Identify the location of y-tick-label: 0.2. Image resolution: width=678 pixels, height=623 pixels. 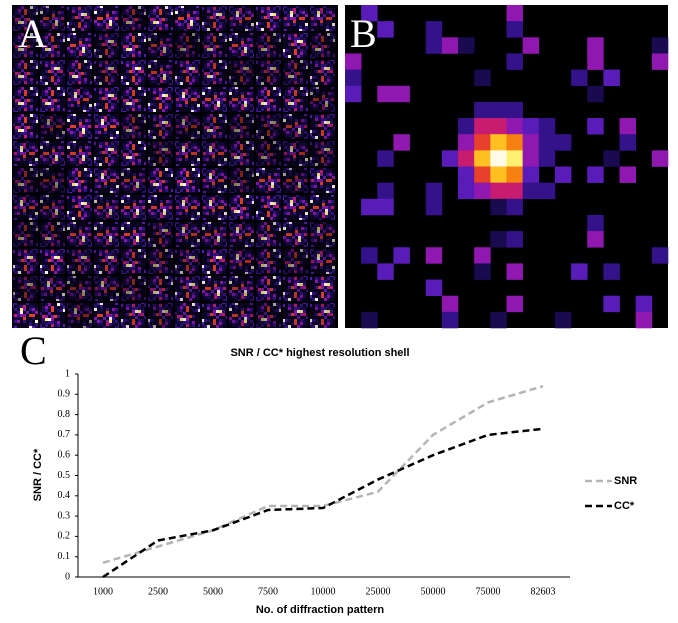
(64, 536).